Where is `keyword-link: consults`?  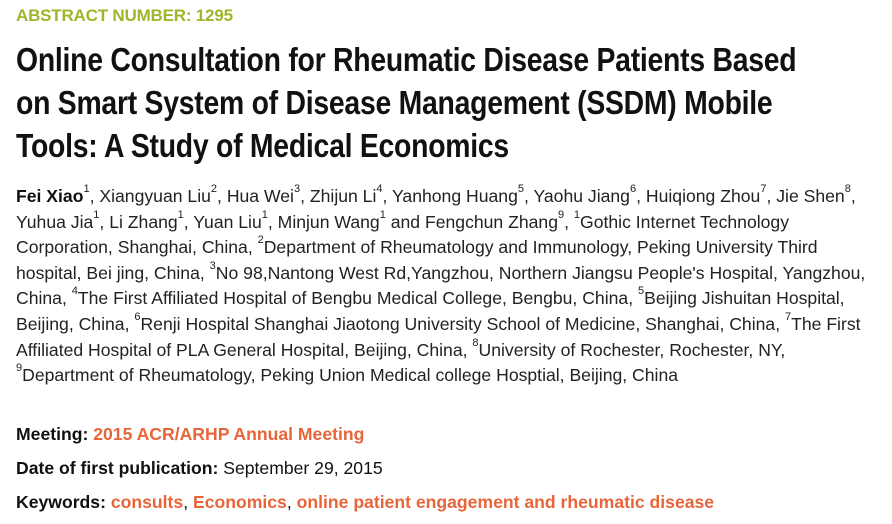 keyword-link: consults is located at coordinates (147, 502).